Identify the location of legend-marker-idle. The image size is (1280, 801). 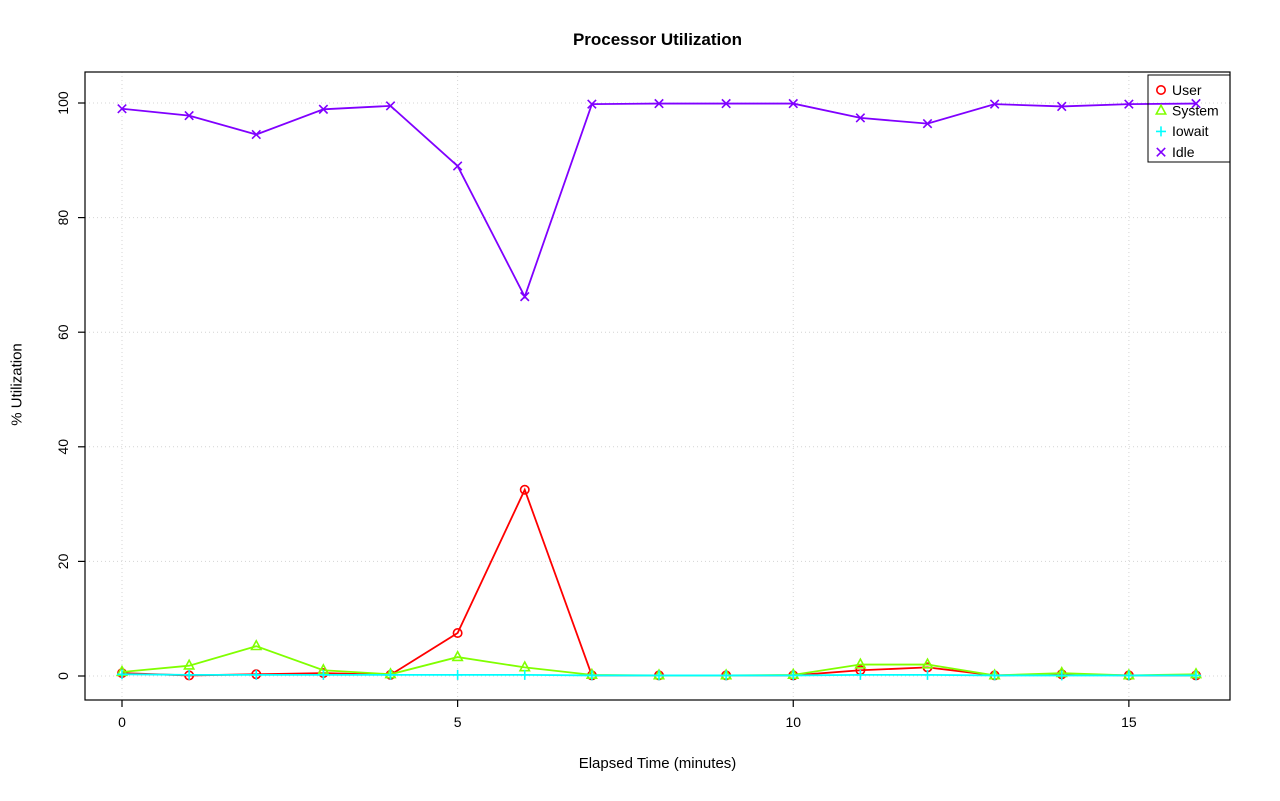
(1161, 152).